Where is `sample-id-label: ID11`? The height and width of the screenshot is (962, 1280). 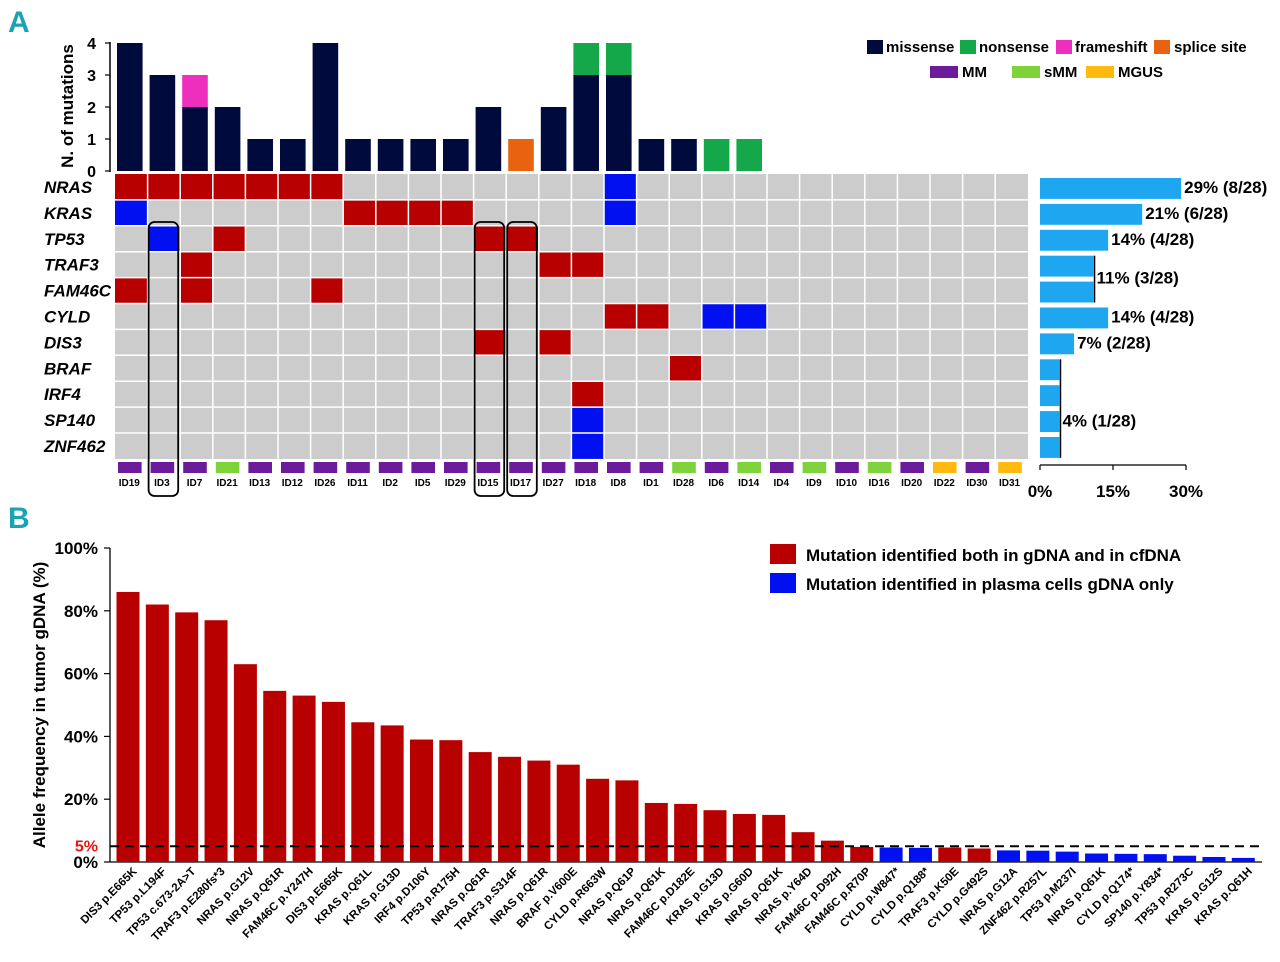
sample-id-label: ID11 is located at coordinates (357, 483).